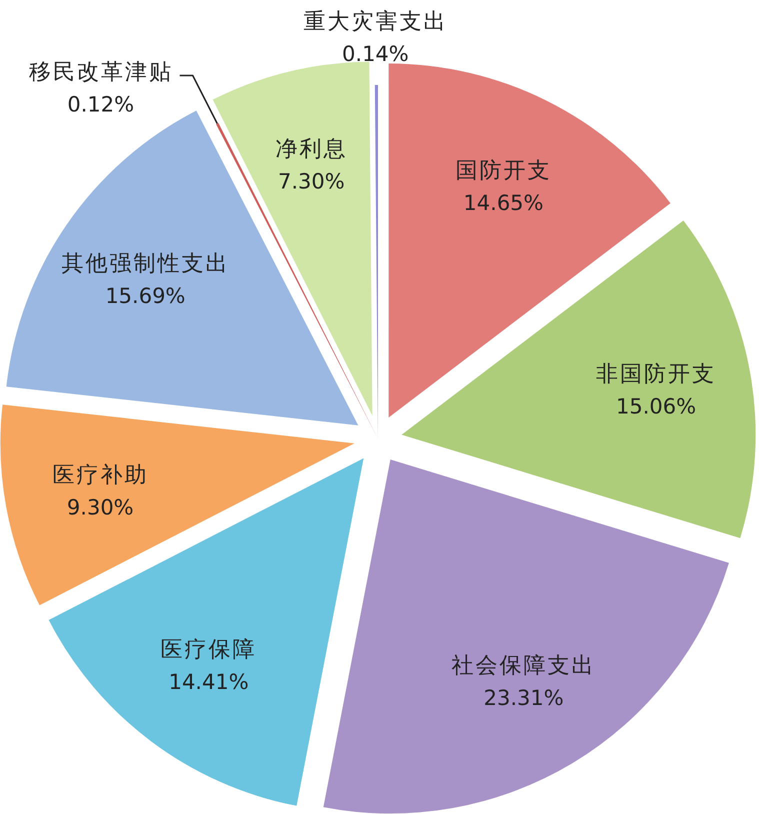 Image resolution: width=759 pixels, height=814 pixels. What do you see at coordinates (208, 649) in the screenshot?
I see `slice-label: 医疗保障` at bounding box center [208, 649].